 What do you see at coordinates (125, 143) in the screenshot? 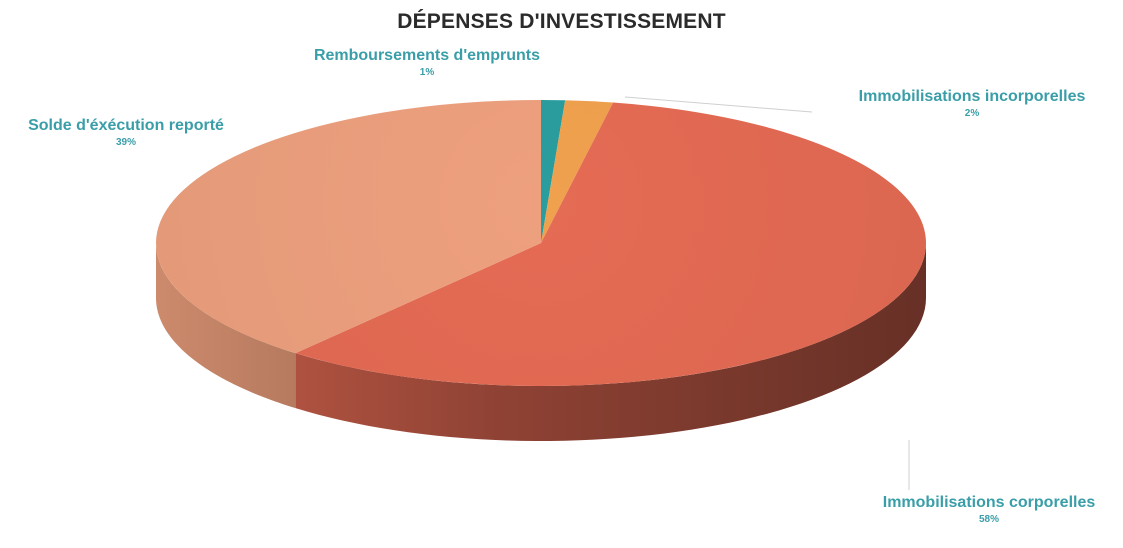
I see `slice-label-percent: 39%` at bounding box center [125, 143].